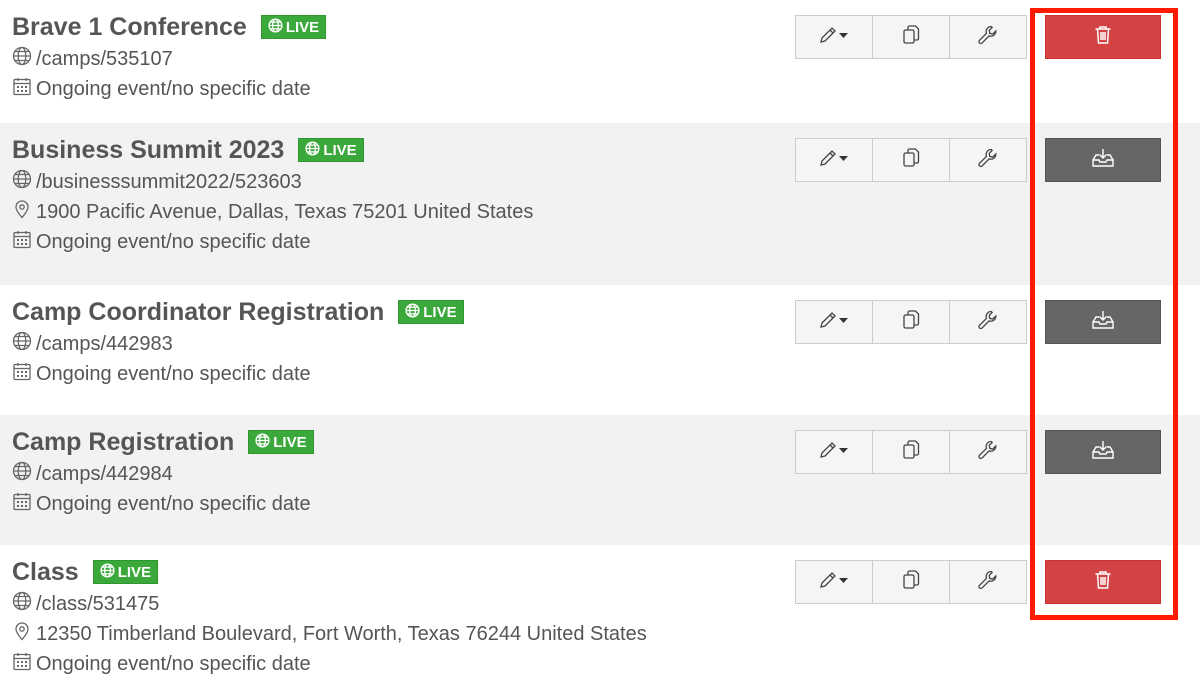  Describe the element at coordinates (600, 604) in the screenshot. I see `event-url: /class/531475` at that location.